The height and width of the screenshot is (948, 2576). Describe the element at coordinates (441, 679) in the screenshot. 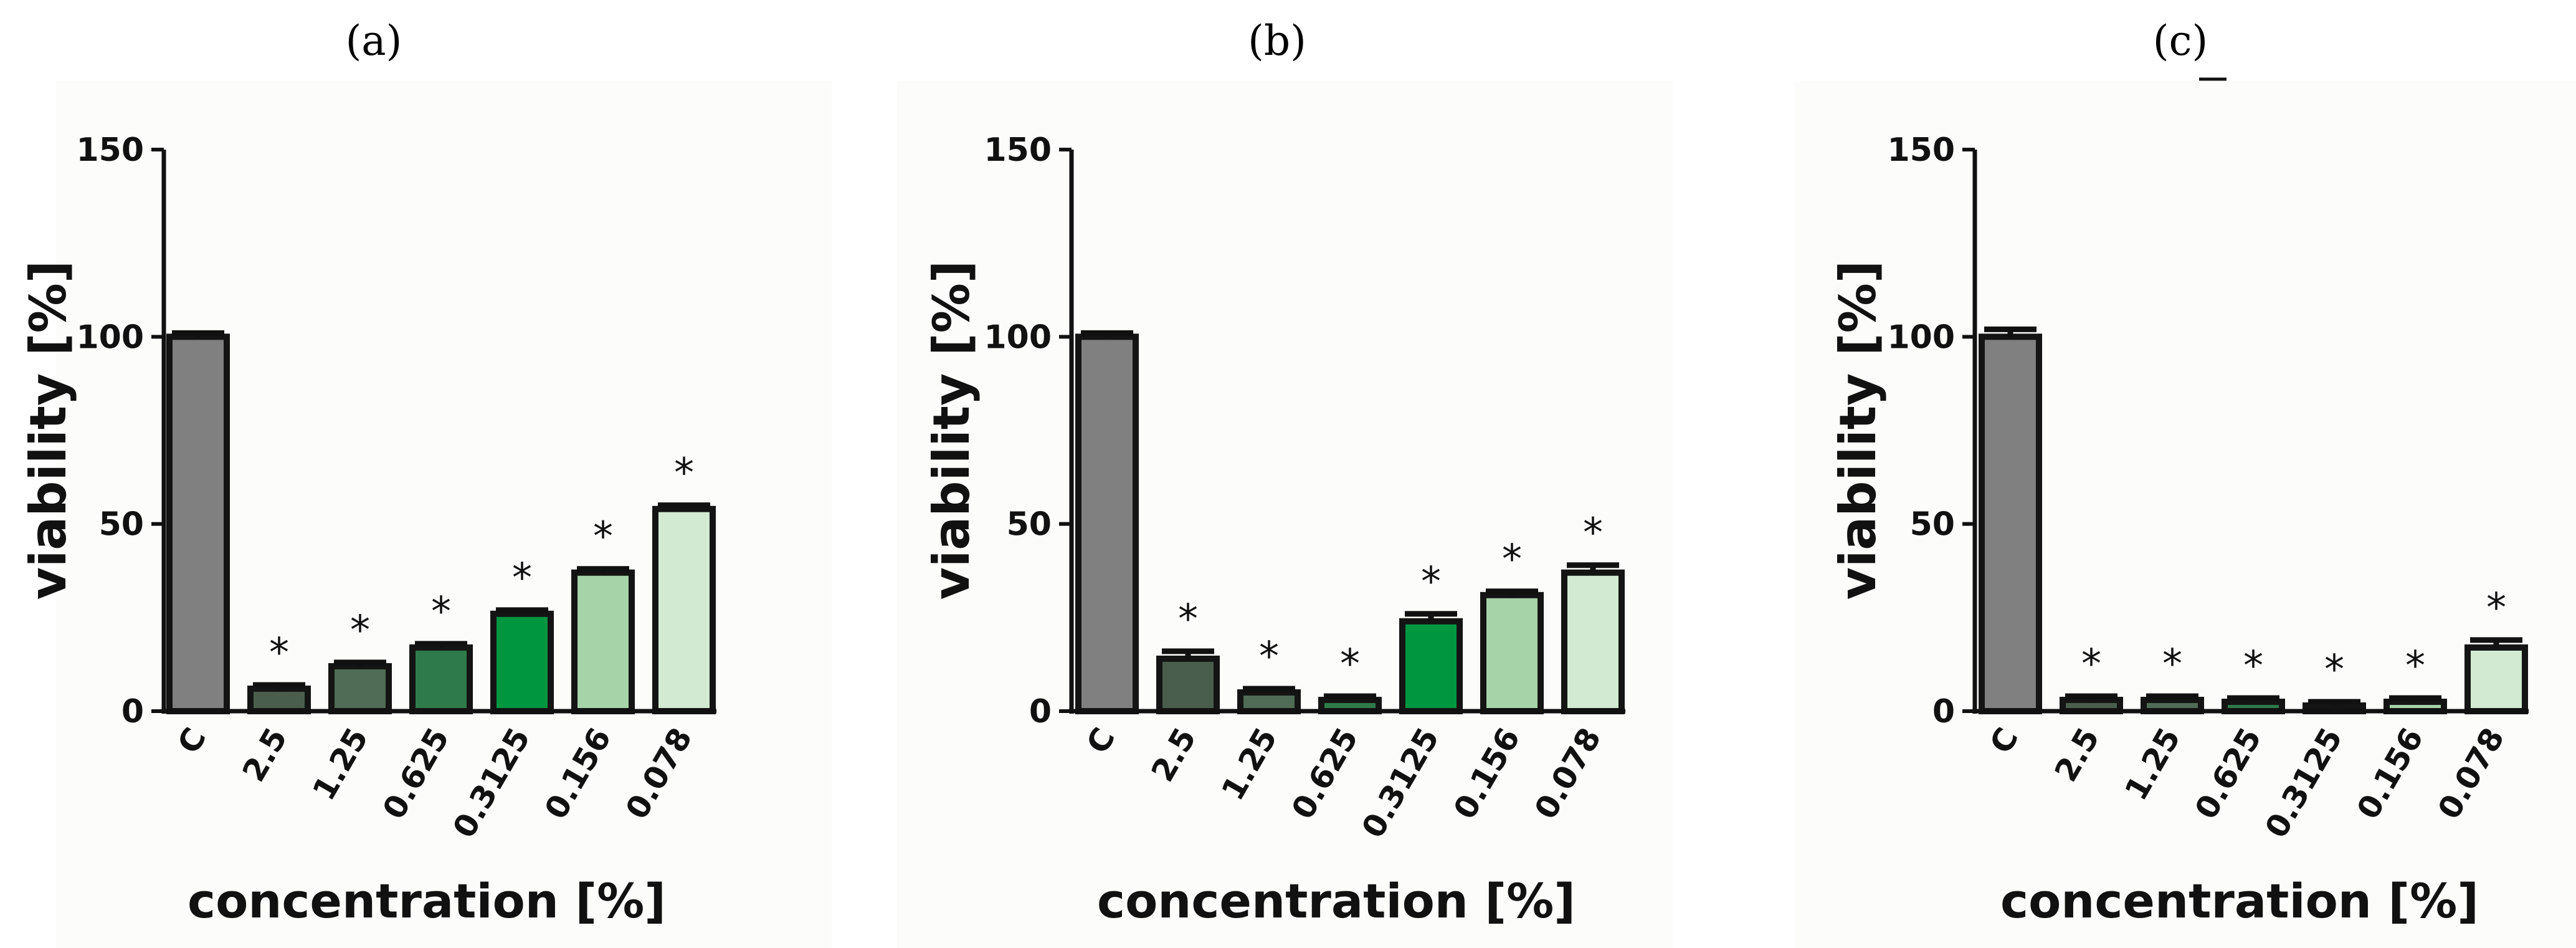

I see `bar-0.625` at that location.